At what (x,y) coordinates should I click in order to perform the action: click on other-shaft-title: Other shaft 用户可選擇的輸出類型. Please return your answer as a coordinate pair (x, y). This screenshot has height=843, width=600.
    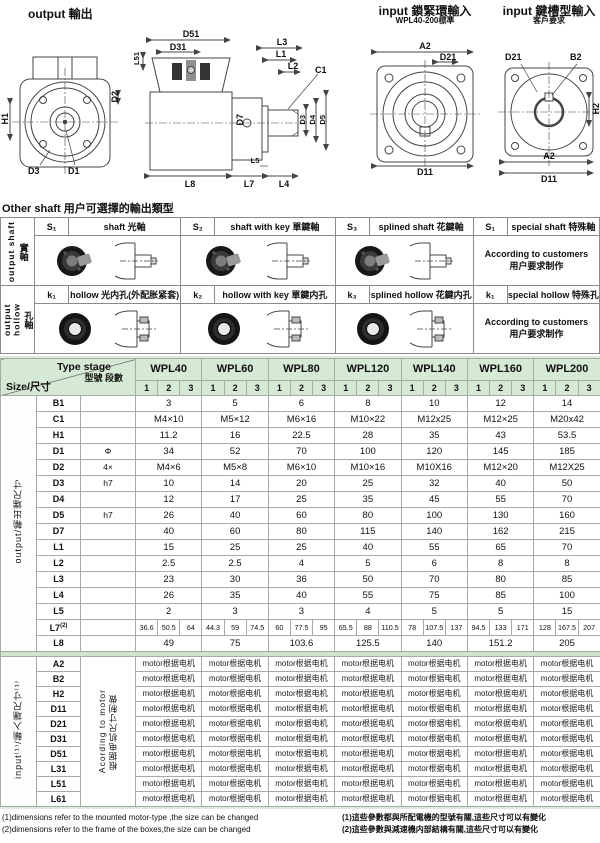
    Looking at the image, I should click on (88, 209).